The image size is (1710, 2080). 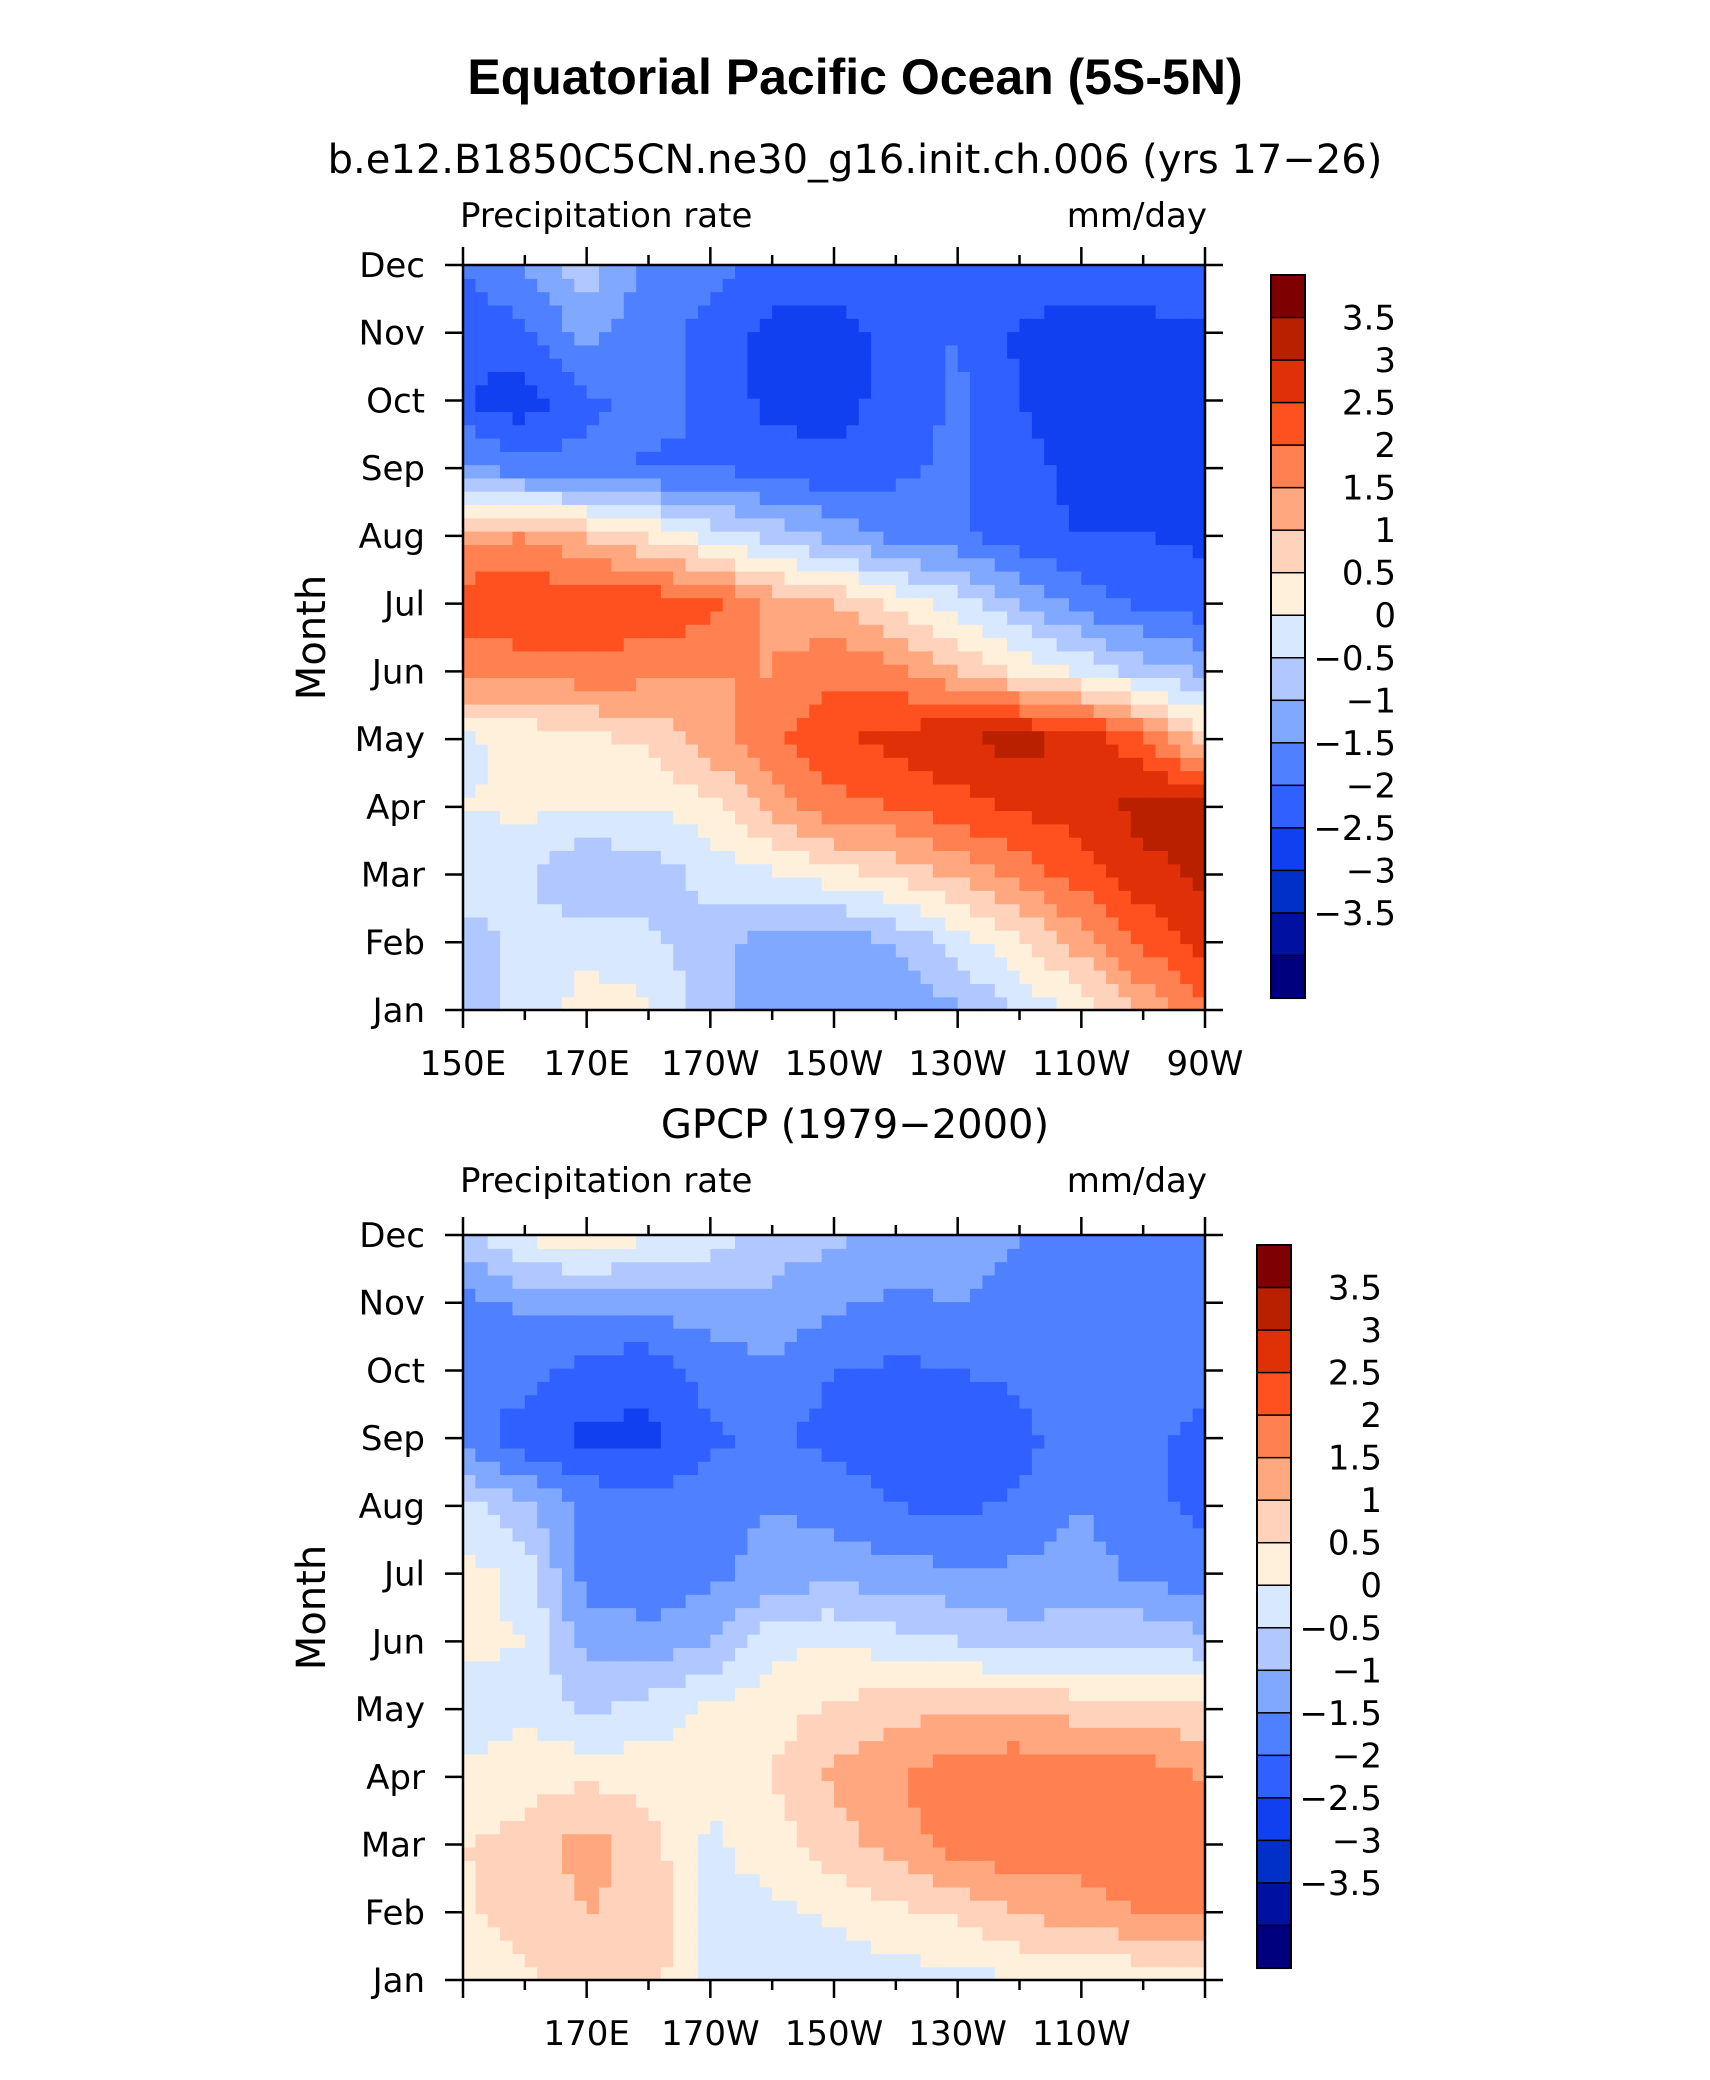 I want to click on colorbar-box, so click(x=1288, y=721).